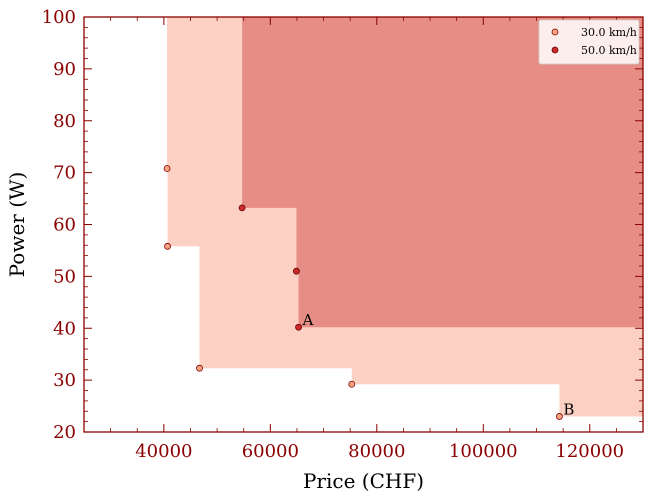 The image size is (654, 503). I want to click on y-tick-label: 100, so click(59, 17).